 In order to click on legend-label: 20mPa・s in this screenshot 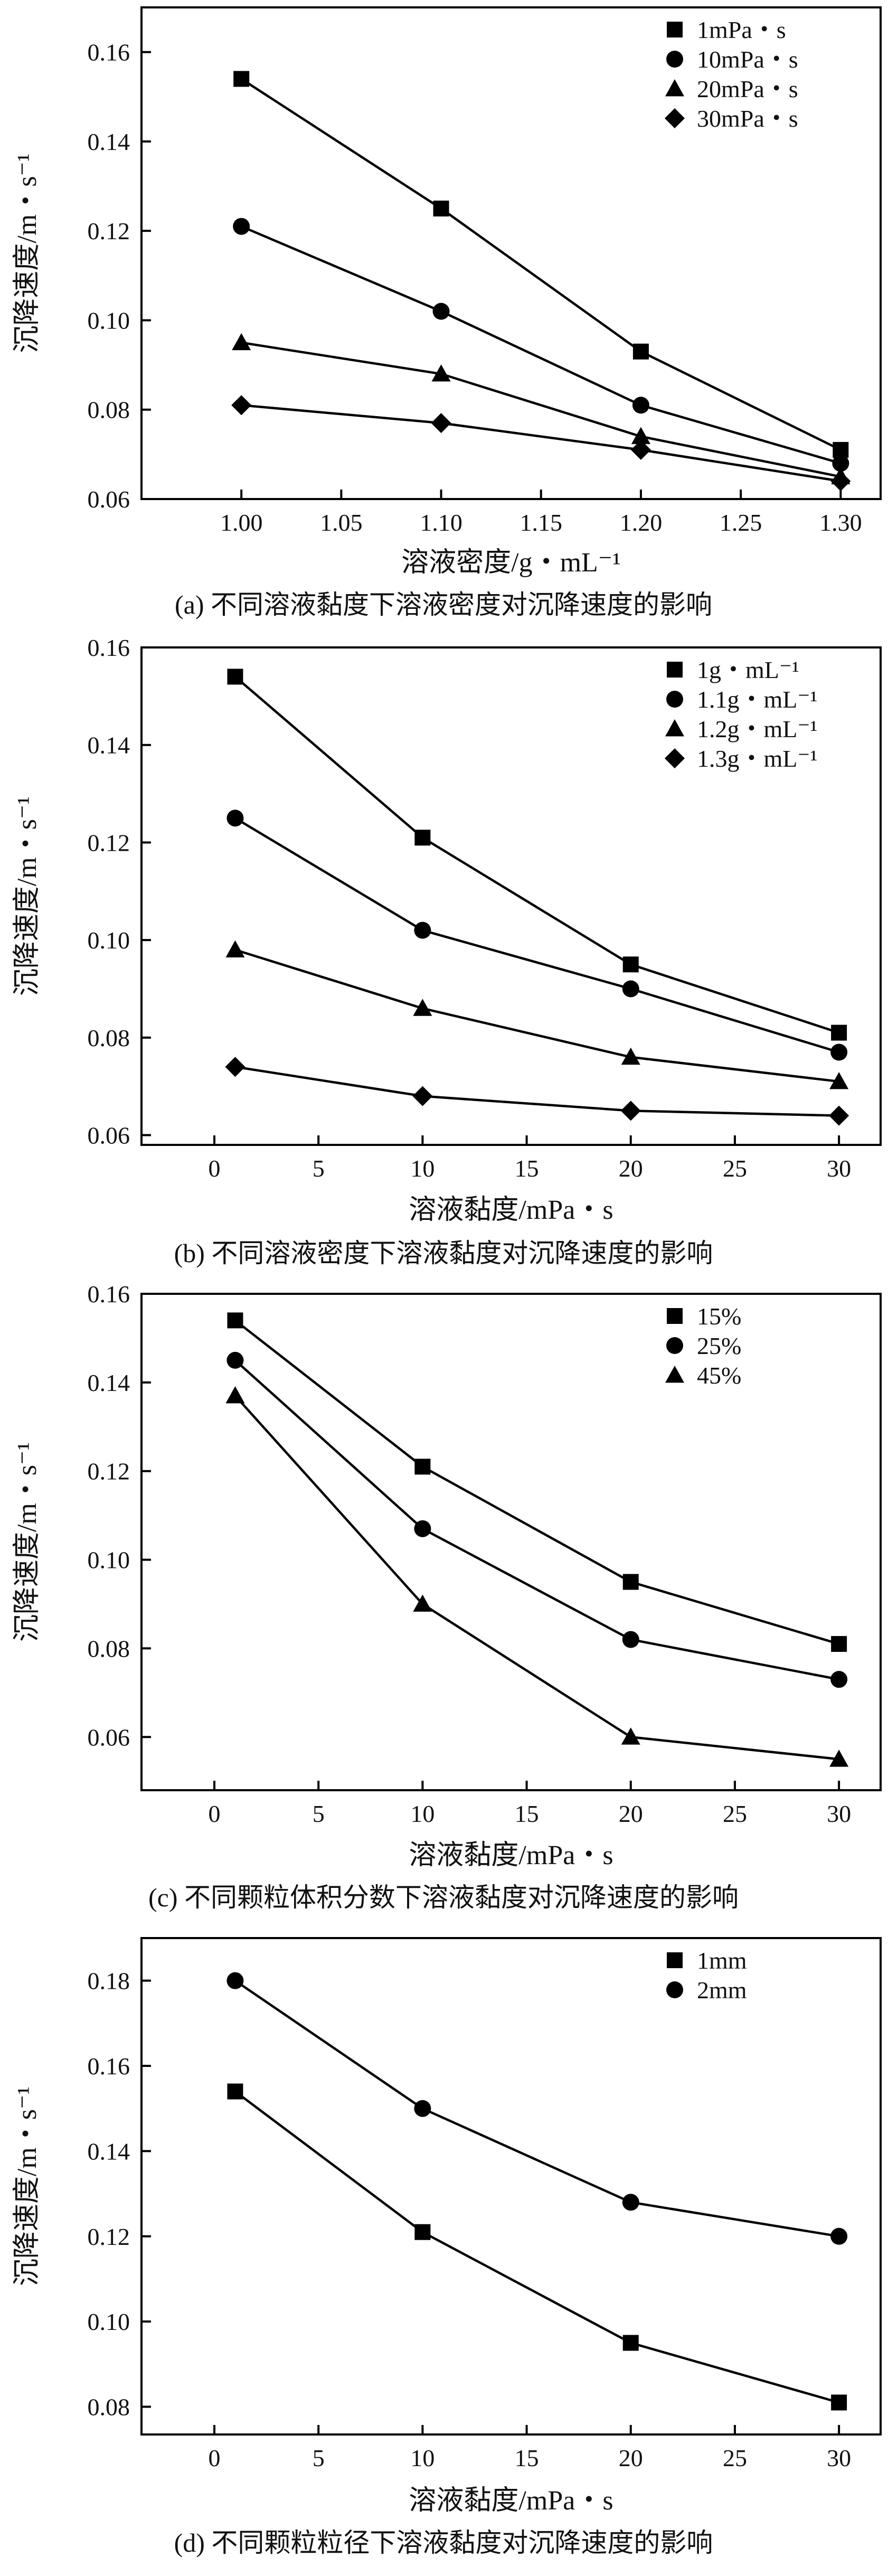, I will do `click(747, 89)`.